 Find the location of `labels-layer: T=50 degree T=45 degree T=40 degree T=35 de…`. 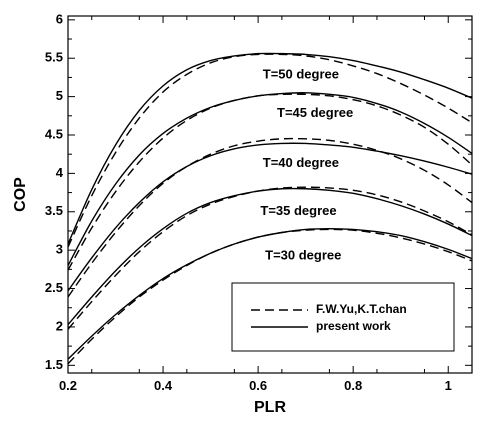

labels-layer: T=50 degree T=45 degree T=40 degree T=35 de… is located at coordinates (307, 164).